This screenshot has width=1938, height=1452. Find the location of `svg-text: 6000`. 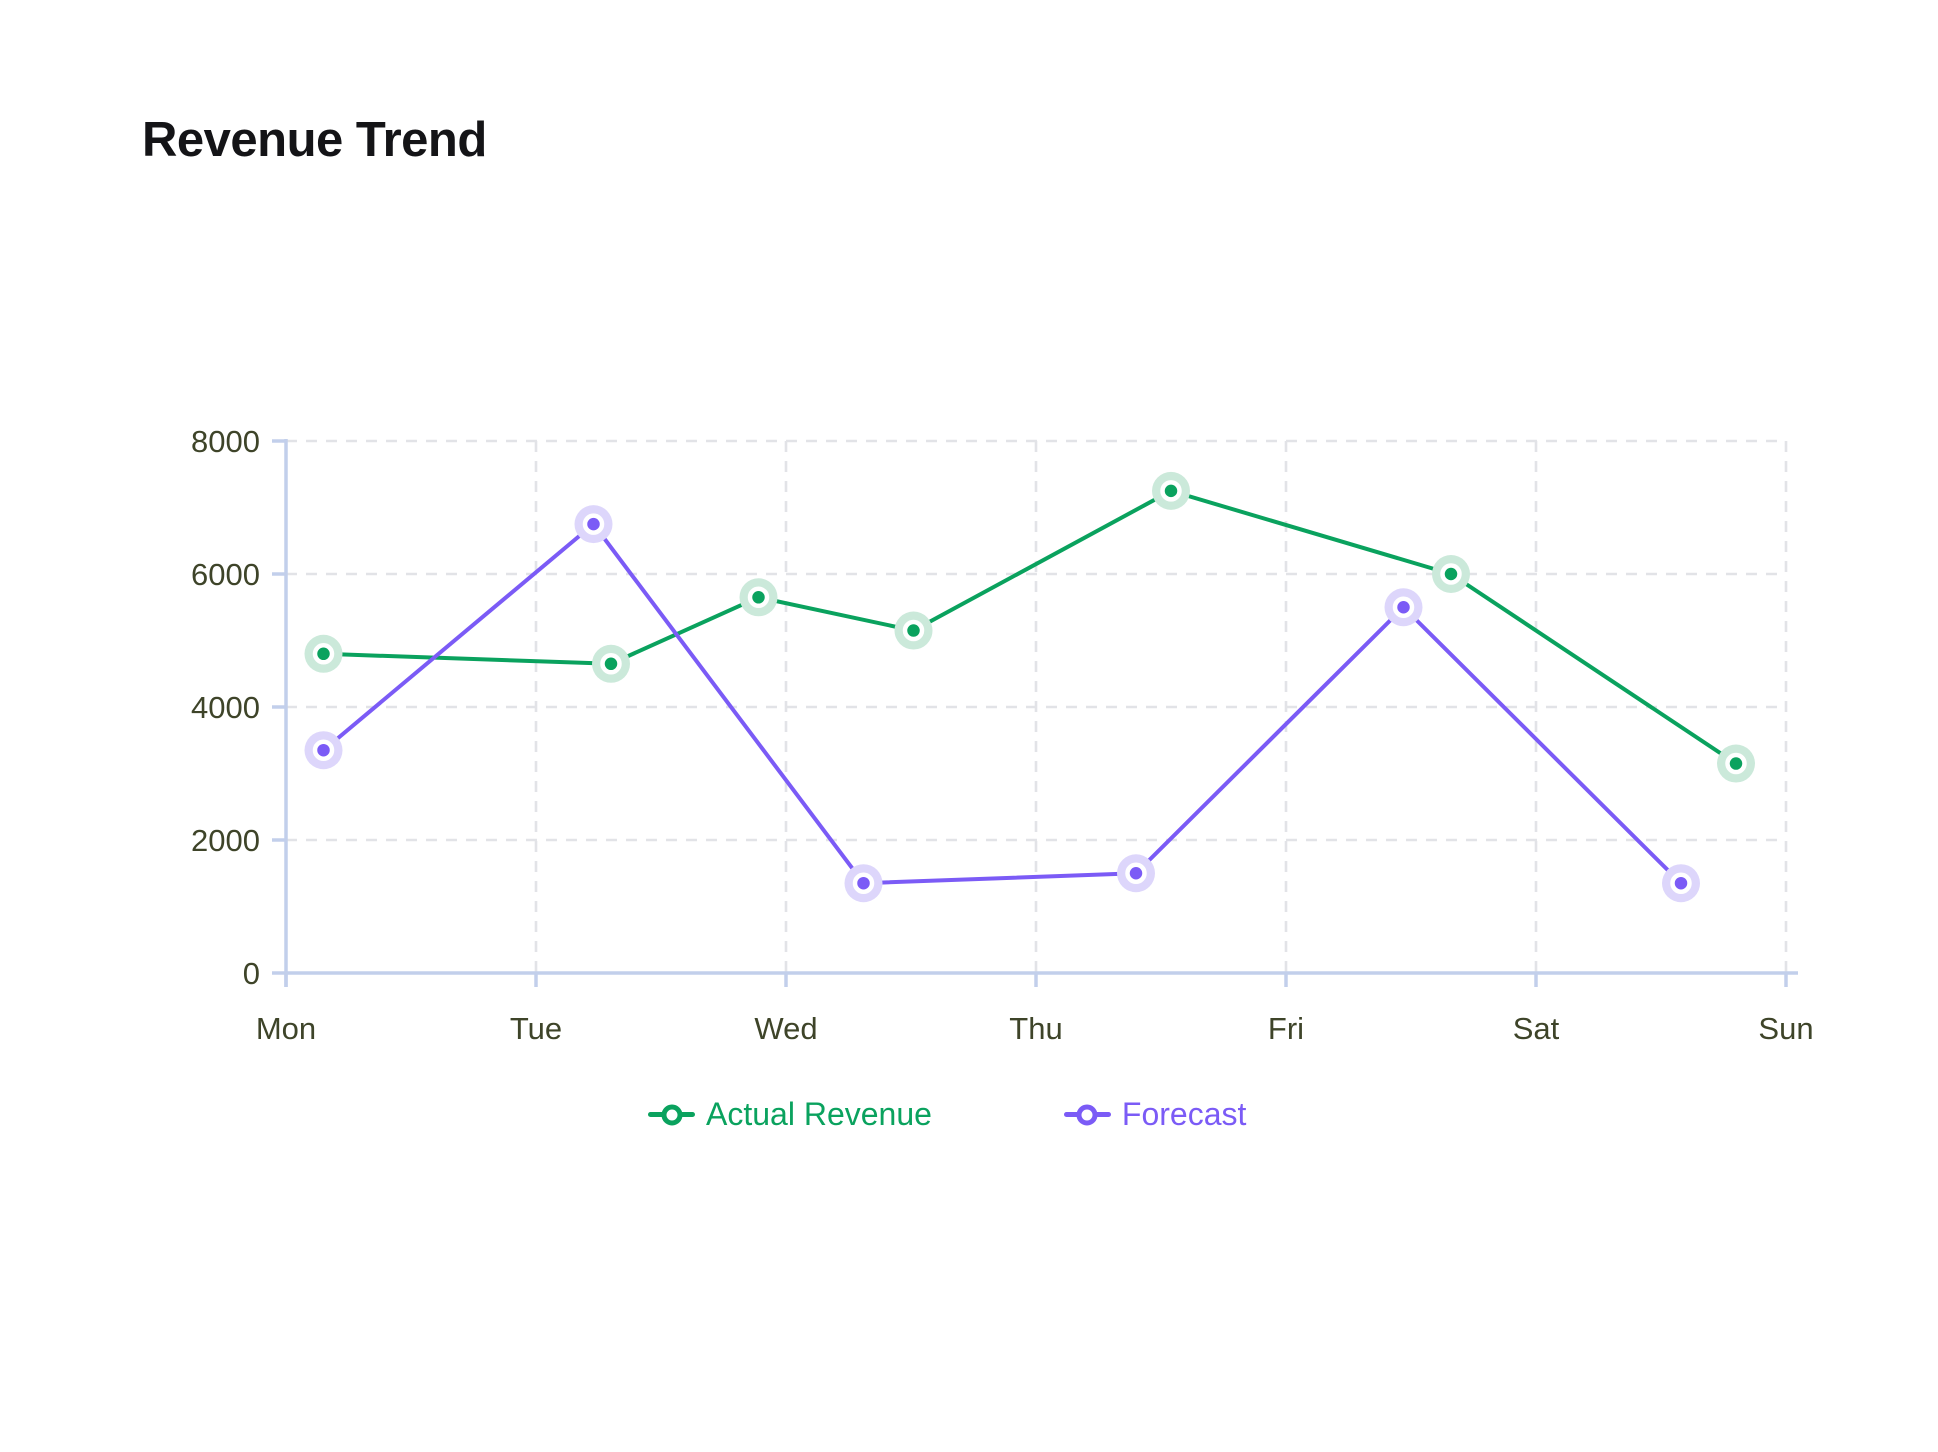

svg-text: 6000 is located at coordinates (225, 574).